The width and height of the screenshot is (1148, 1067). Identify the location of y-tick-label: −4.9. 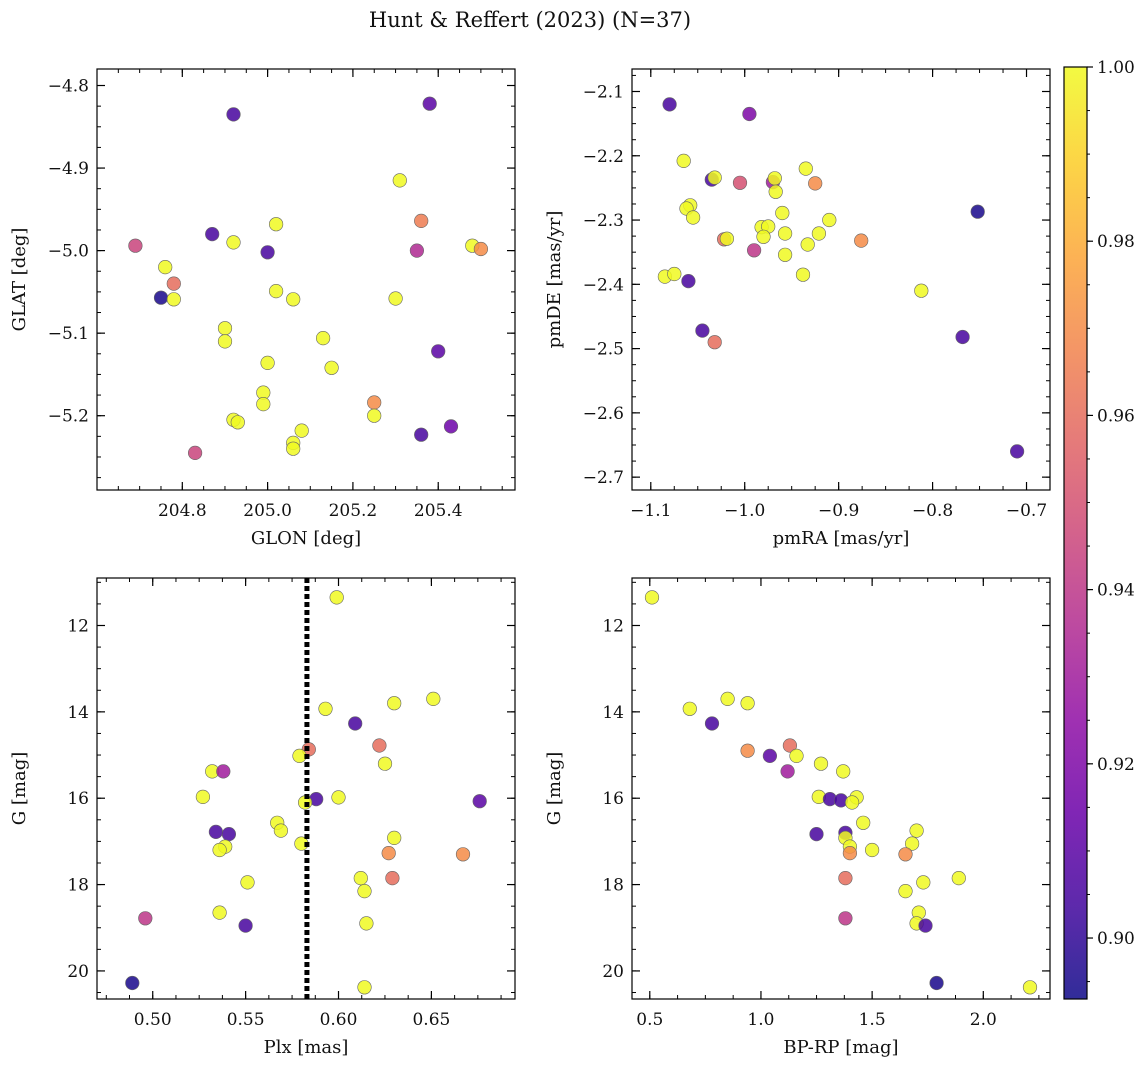
(68, 169).